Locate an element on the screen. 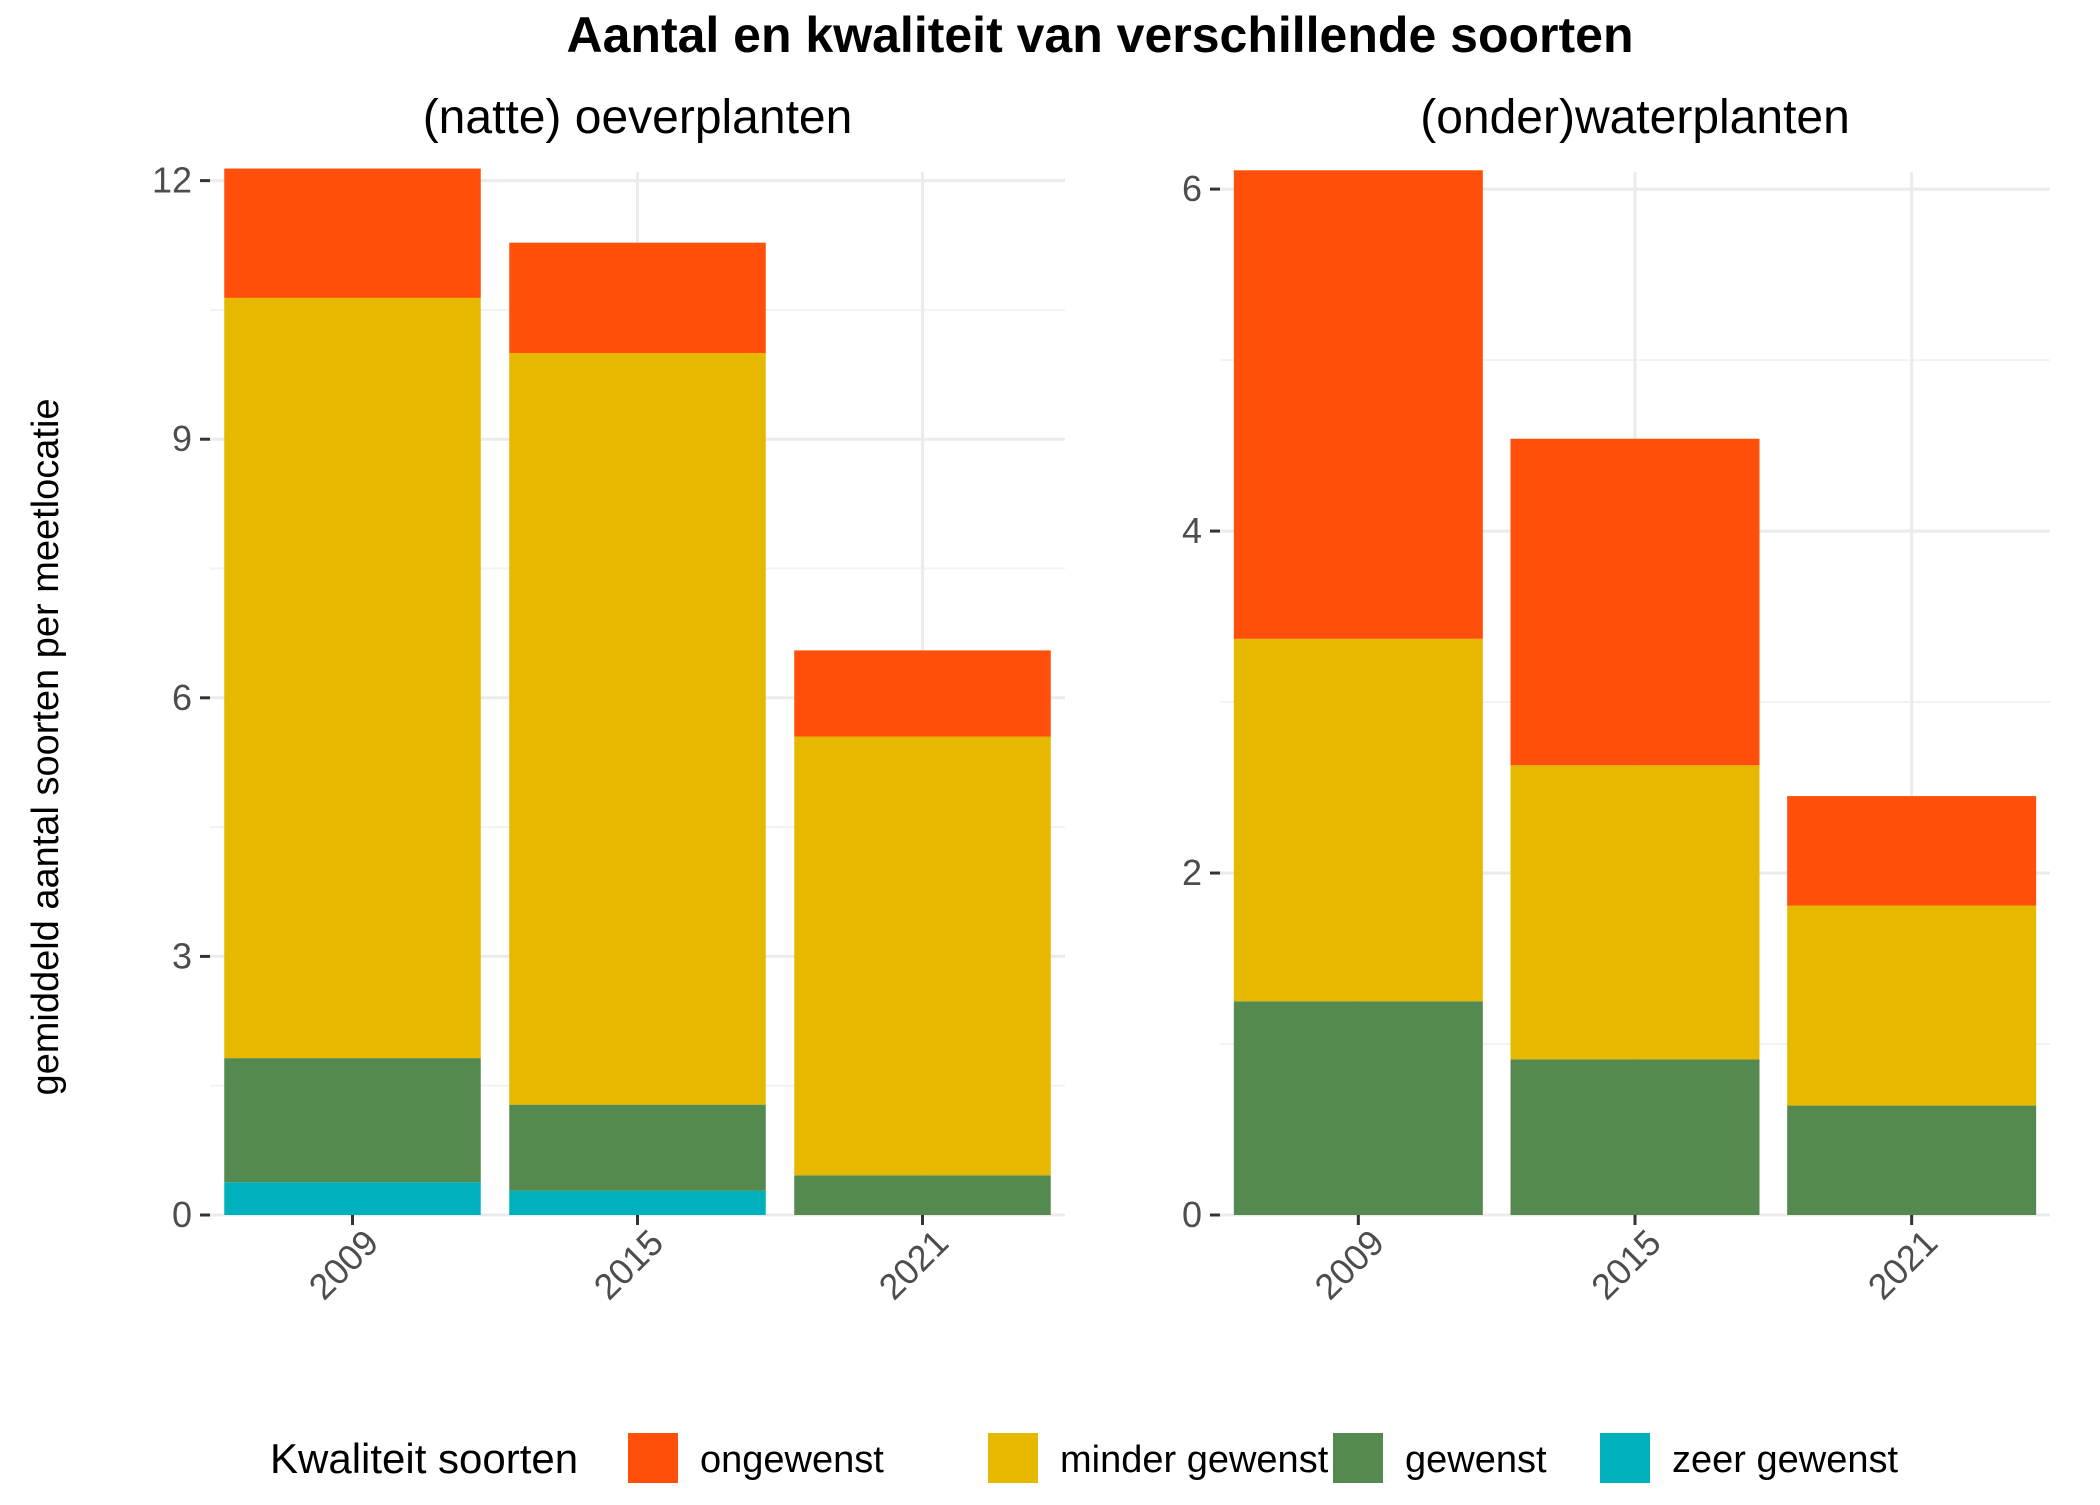 The image size is (2100, 1505). legend-item-label: ongewenst is located at coordinates (792, 1460).